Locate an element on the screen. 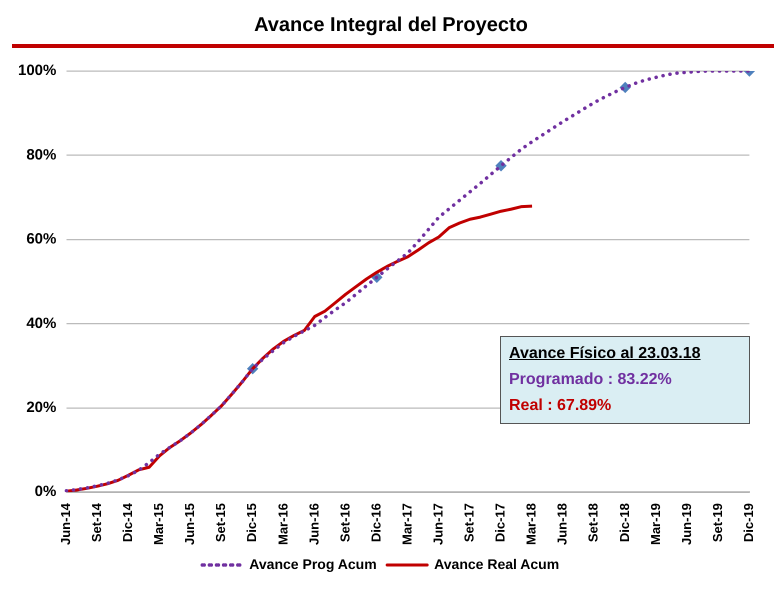 The width and height of the screenshot is (774, 591). annotation: Avance Físico al 23.03.18 is located at coordinates (605, 354).